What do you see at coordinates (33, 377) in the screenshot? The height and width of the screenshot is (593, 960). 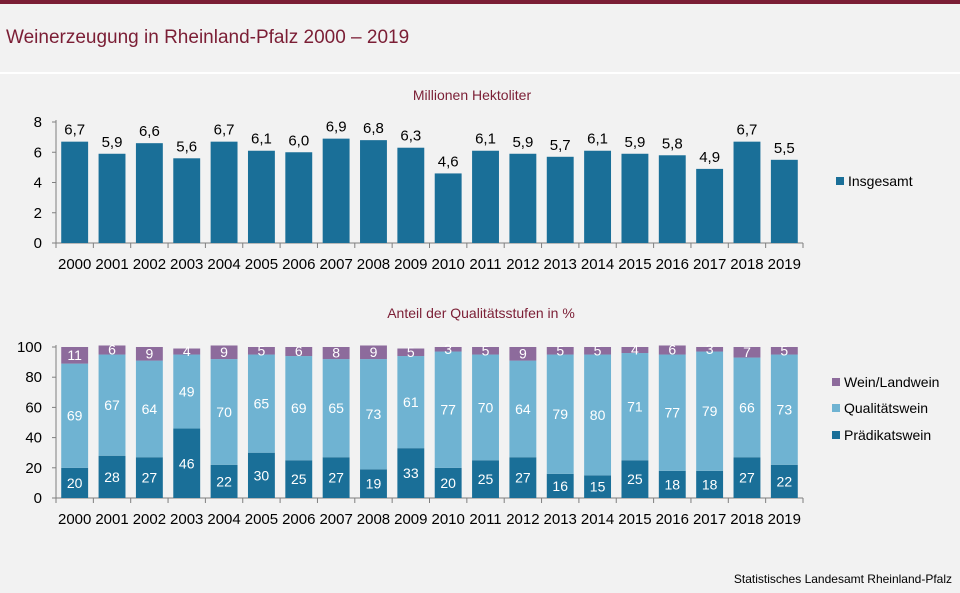 I see `y-tick-label: 80` at bounding box center [33, 377].